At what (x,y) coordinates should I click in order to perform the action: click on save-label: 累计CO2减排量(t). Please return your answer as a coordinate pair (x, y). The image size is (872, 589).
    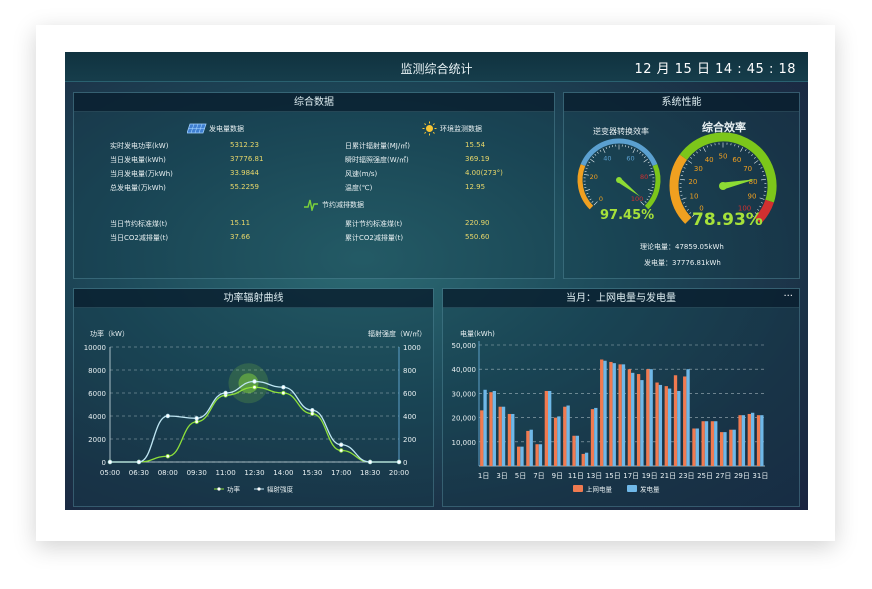
    Looking at the image, I should click on (374, 238).